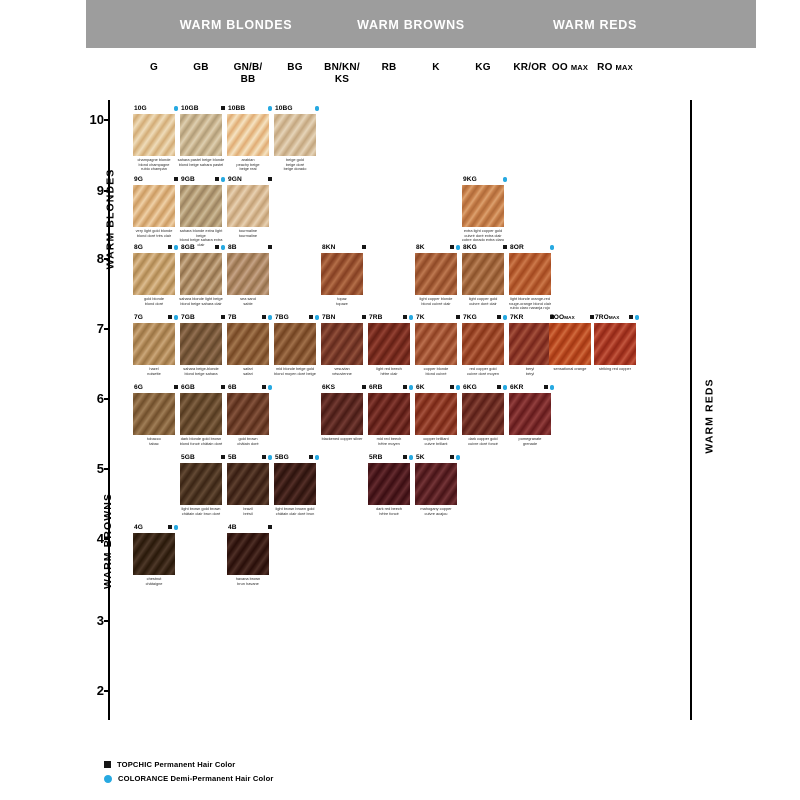 The width and height of the screenshot is (800, 800). I want to click on swatch-caption: topaz topaze, so click(342, 301).